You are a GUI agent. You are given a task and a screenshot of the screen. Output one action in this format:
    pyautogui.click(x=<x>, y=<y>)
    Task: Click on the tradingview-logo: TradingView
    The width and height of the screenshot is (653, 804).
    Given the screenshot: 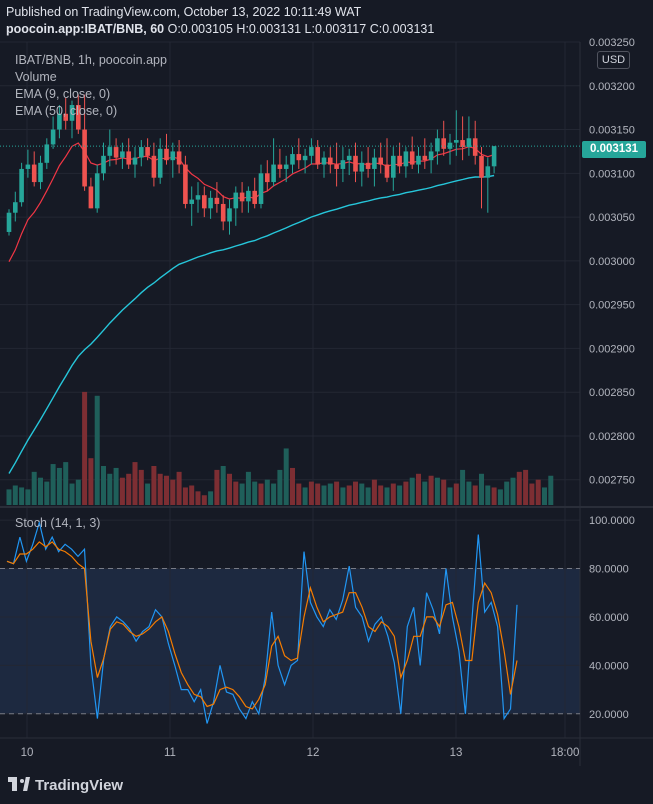 What is the action you would take?
    pyautogui.click(x=65, y=785)
    